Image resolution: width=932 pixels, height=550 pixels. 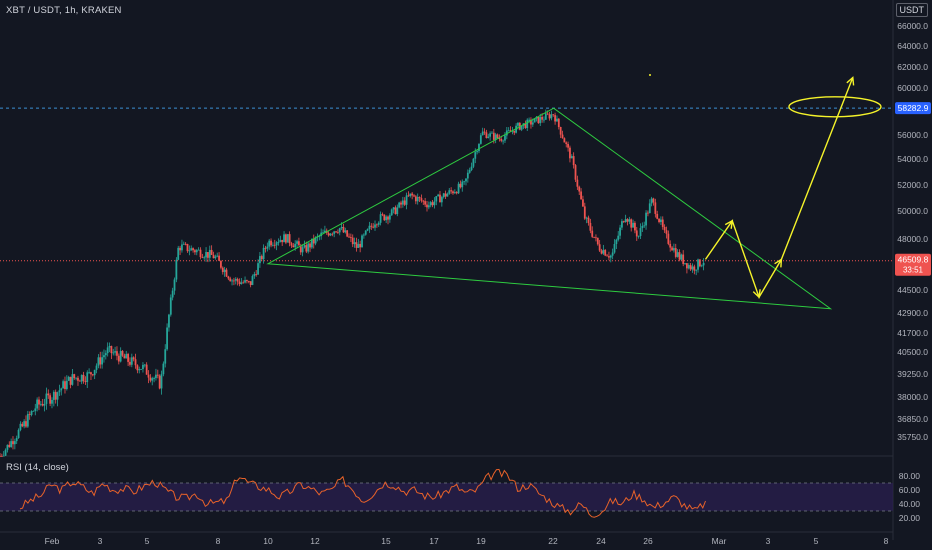 I want to click on last-price-tag, so click(x=913, y=264).